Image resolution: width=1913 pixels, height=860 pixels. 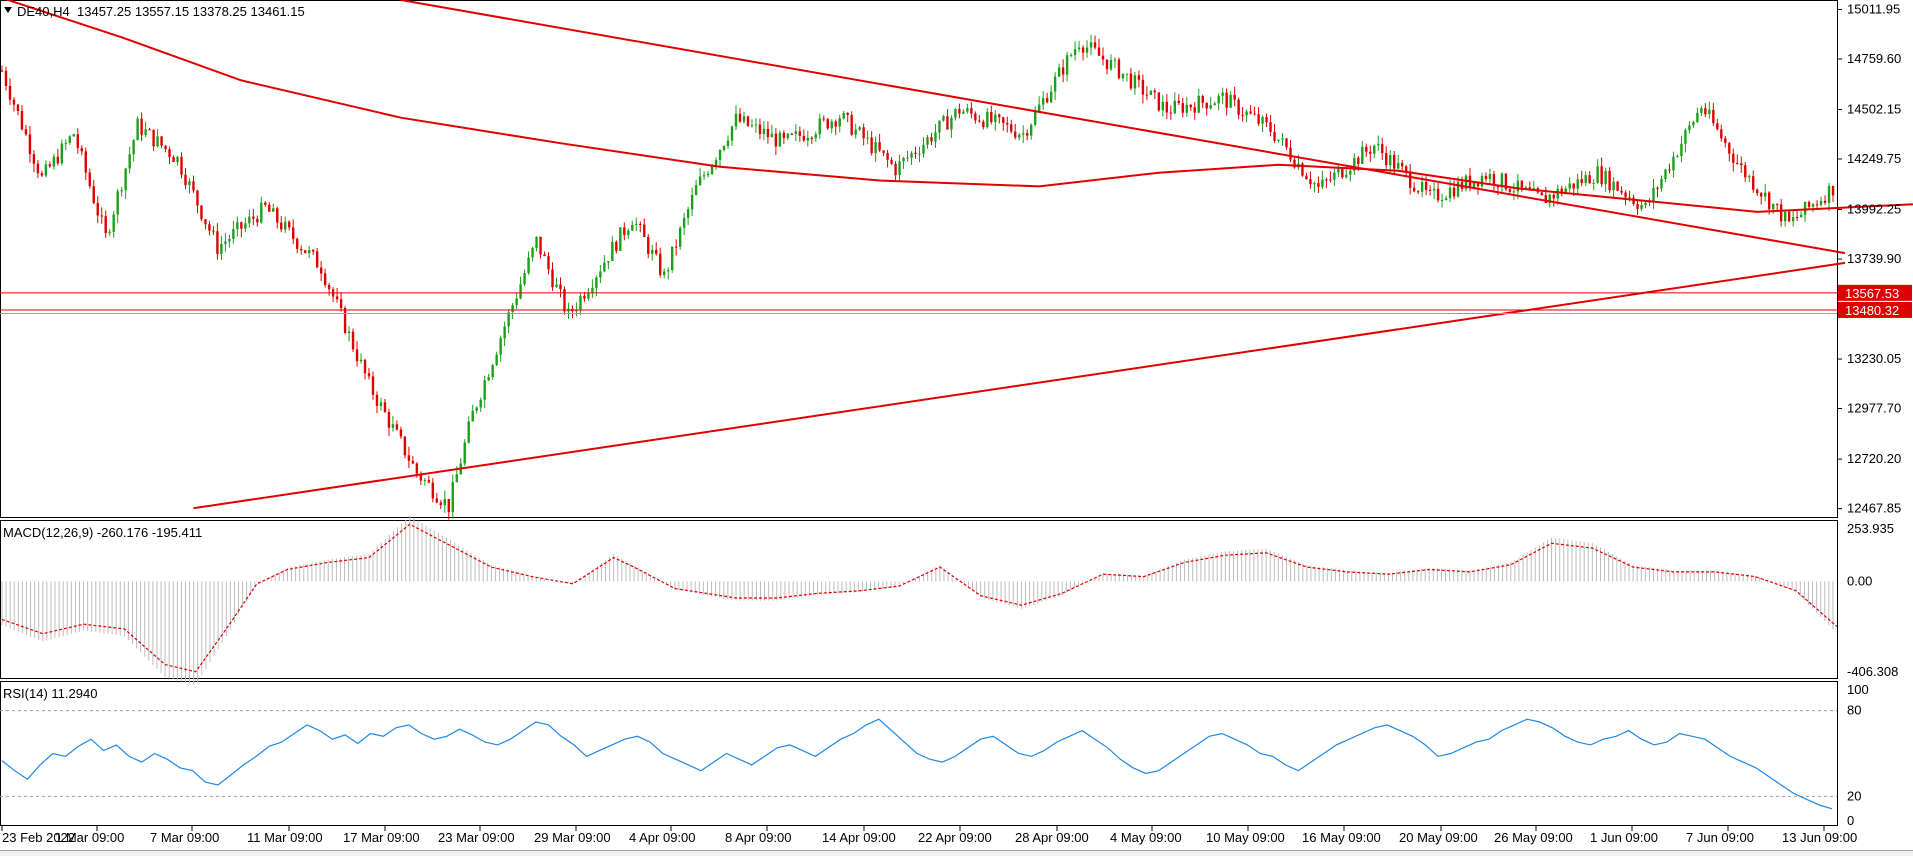 I want to click on time-axis-label: 4 May 09:00, so click(x=1146, y=837).